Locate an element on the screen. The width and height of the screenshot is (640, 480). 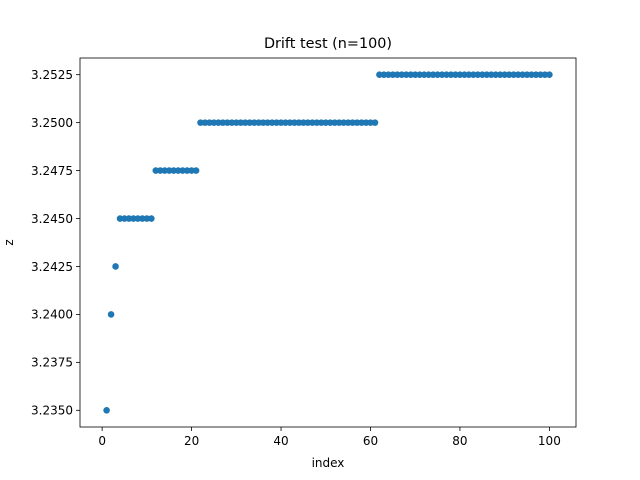
y-tick-label: 3.2500 is located at coordinates (52, 123).